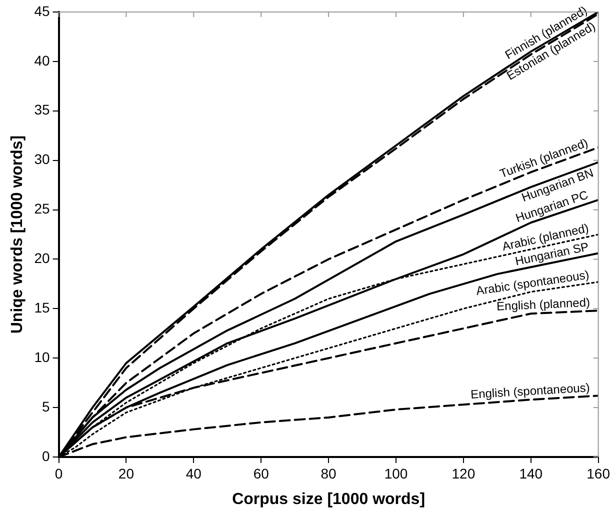 The height and width of the screenshot is (513, 613). Describe the element at coordinates (42, 60) in the screenshot. I see `y-tick-label: 40` at that location.